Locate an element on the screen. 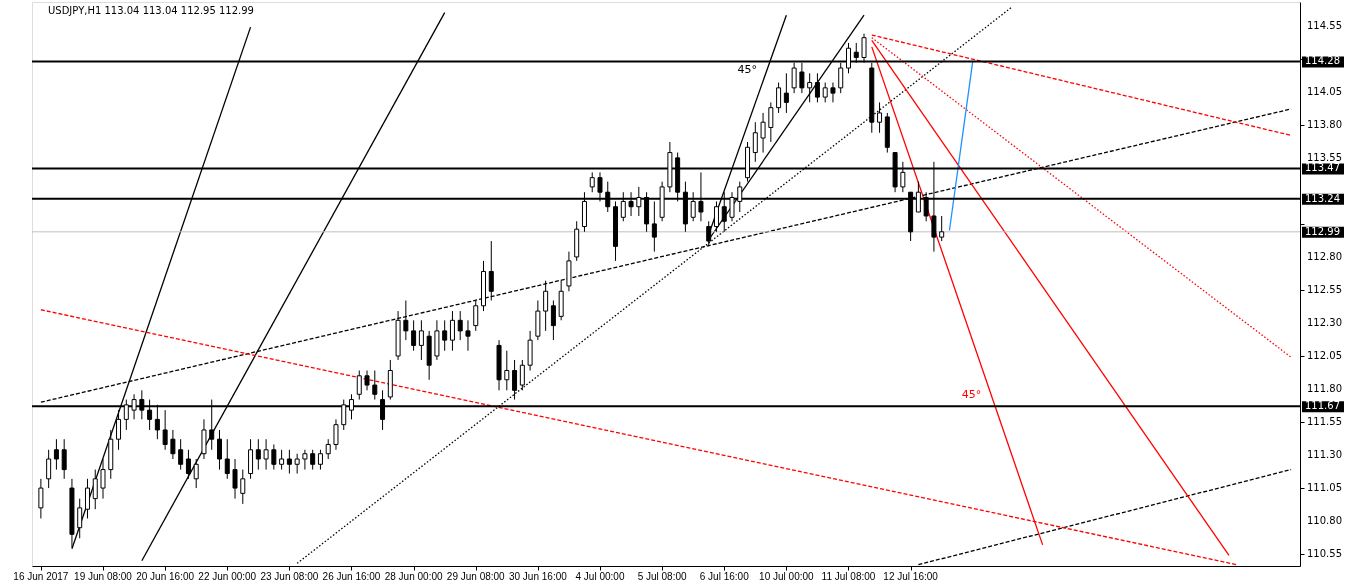 This screenshot has width=1358, height=584. y-tick-label: 110.80 is located at coordinates (1324, 521).